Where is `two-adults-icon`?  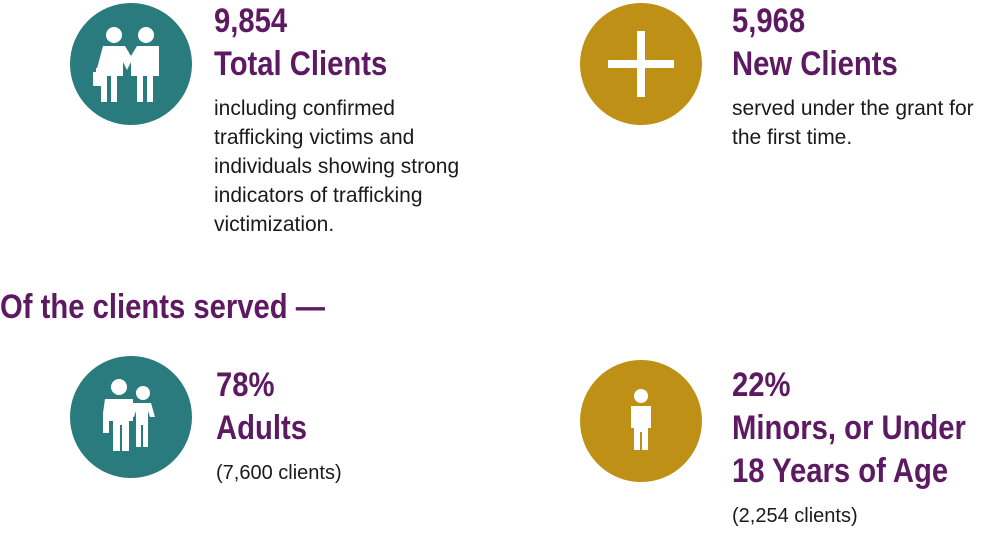
two-adults-icon is located at coordinates (126, 64).